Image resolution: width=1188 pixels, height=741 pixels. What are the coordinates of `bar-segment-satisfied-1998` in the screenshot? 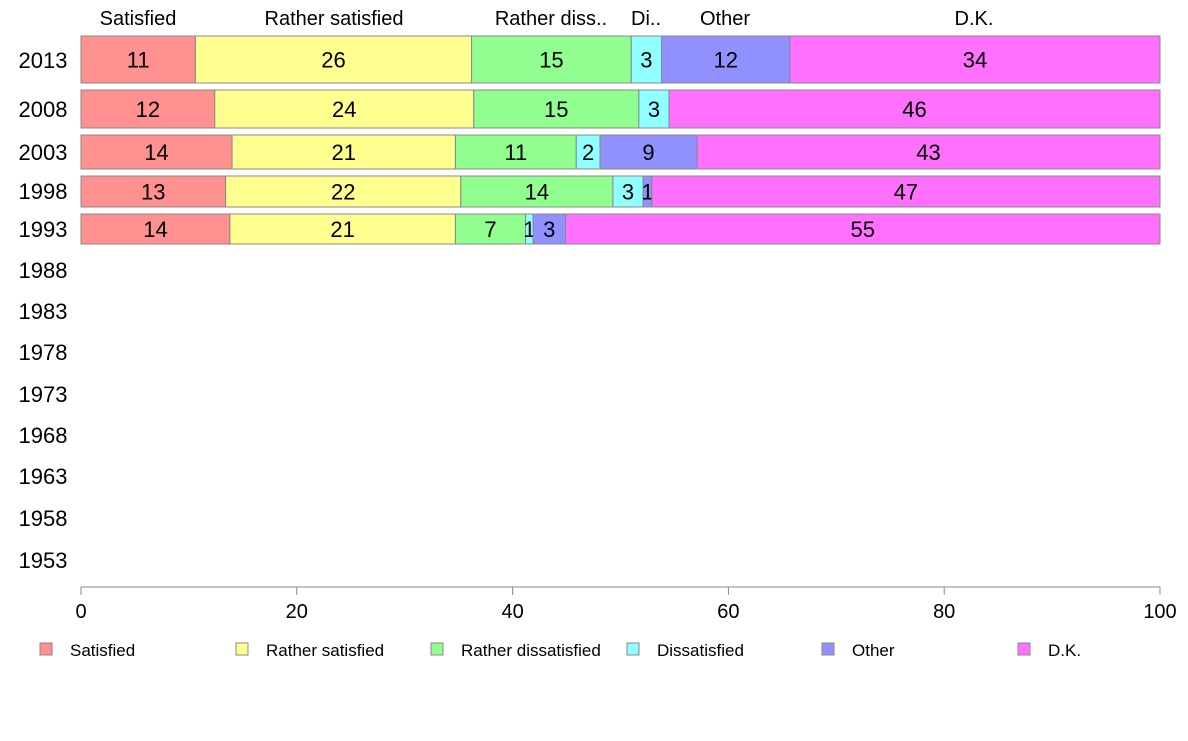 It's located at (153, 191).